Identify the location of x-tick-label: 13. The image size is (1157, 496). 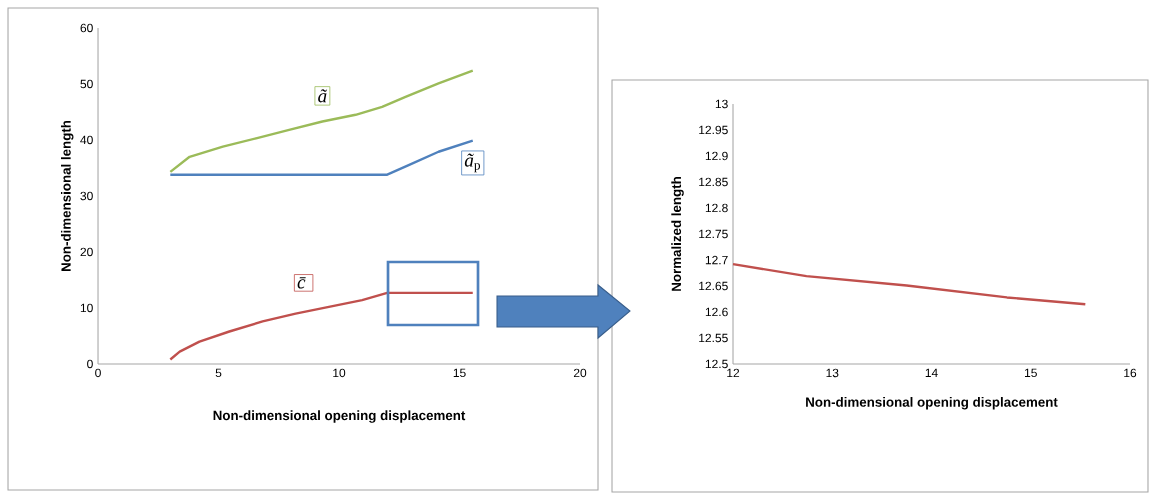
(832, 373).